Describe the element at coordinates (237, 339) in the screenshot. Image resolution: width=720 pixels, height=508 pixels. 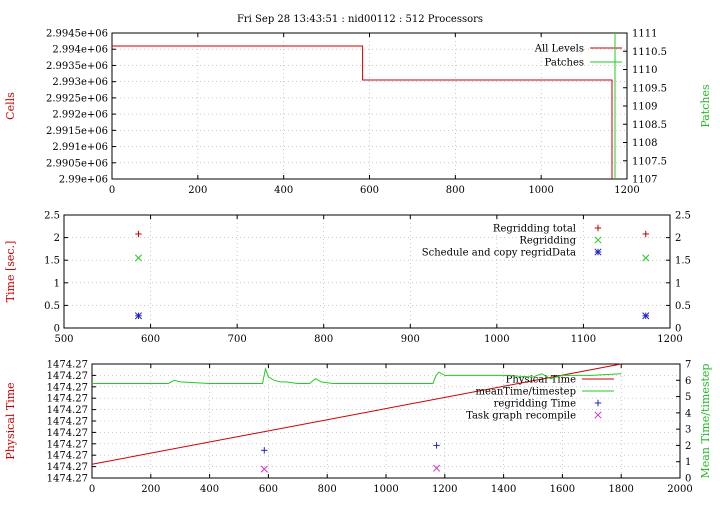
I see `x-tick-label: 700` at that location.